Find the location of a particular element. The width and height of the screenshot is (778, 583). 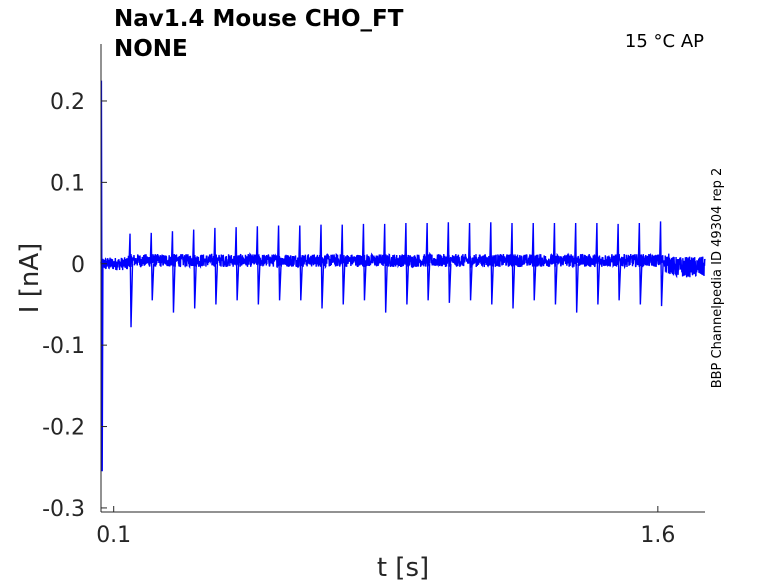

chart-title-line1: Nav1.4 Mouse CHO_FT is located at coordinates (259, 19).